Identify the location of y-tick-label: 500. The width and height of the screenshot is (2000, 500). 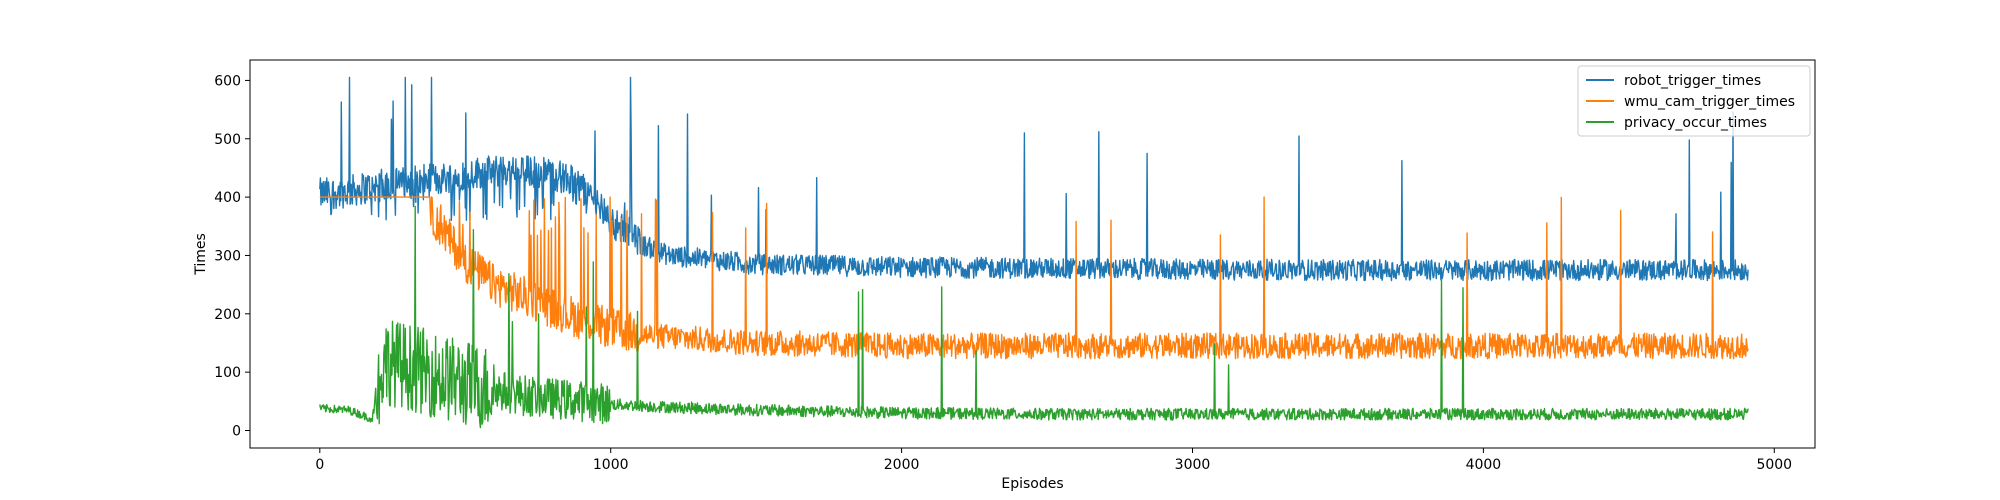
(227, 140).